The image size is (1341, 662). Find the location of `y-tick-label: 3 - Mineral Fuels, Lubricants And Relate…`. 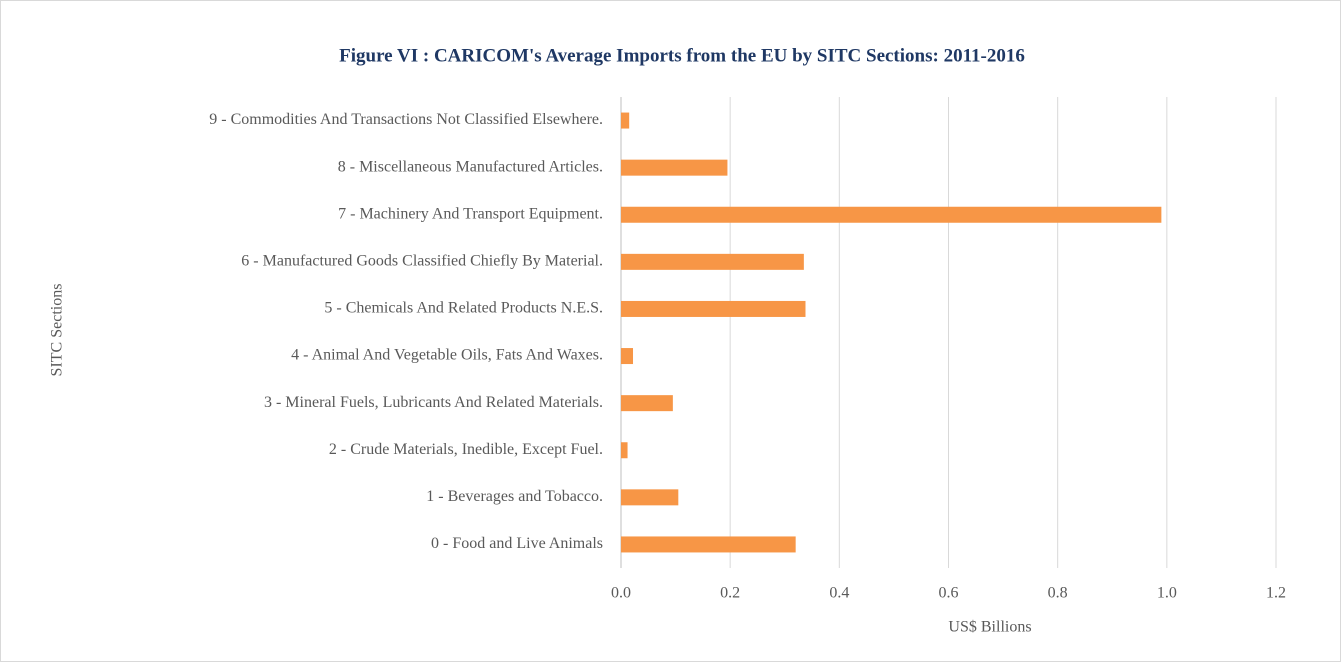

y-tick-label: 3 - Mineral Fuels, Lubricants And Relate… is located at coordinates (433, 402).